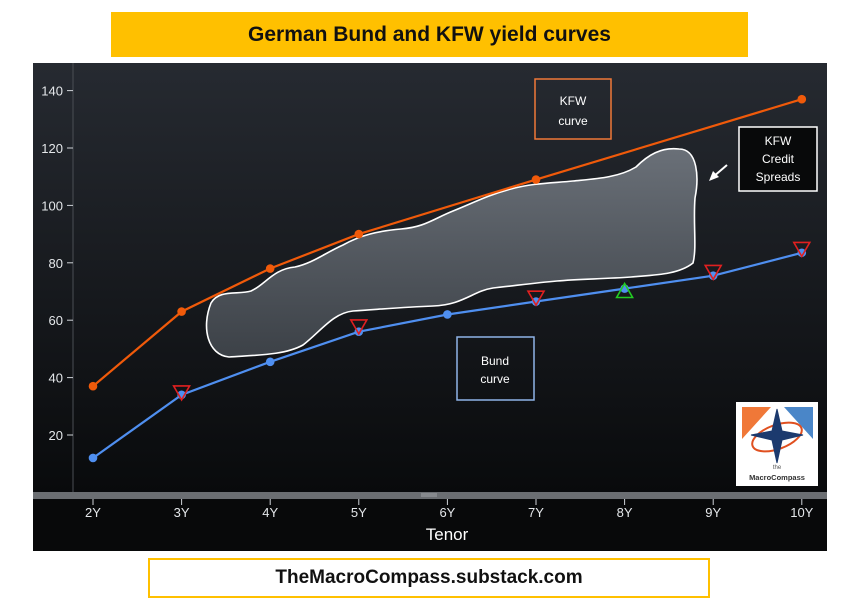 Image resolution: width=843 pixels, height=613 pixels. Describe the element at coordinates (778, 177) in the screenshot. I see `spread-label-line3: Spreads` at that location.